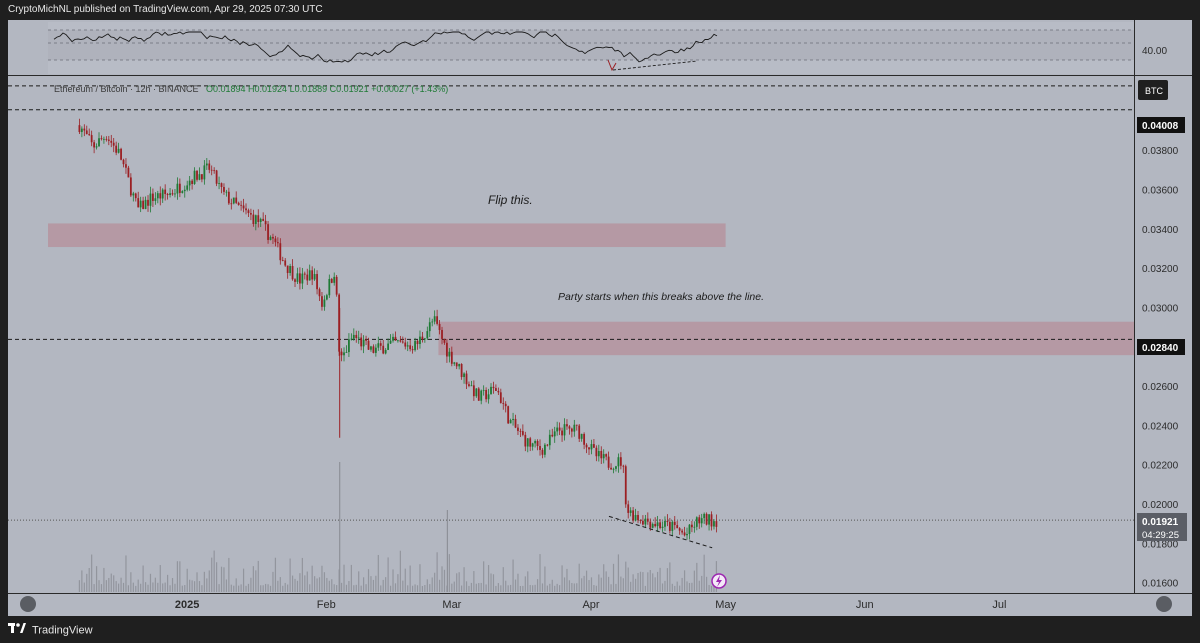  I want to click on btc-tag-bg, so click(1153, 90).